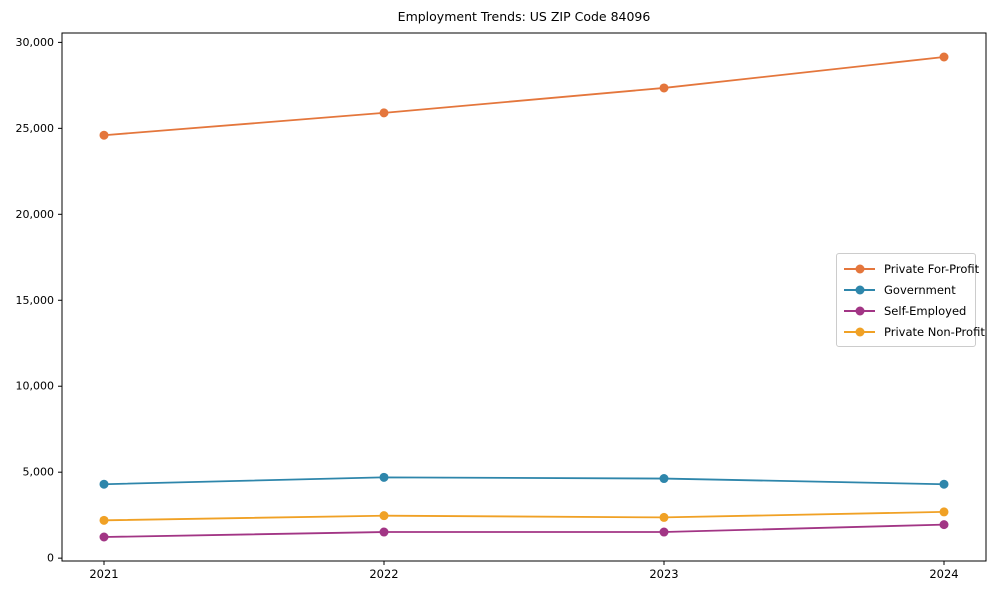 Image resolution: width=1000 pixels, height=600 pixels. I want to click on legend-item: Self-Employed, so click(909, 310).